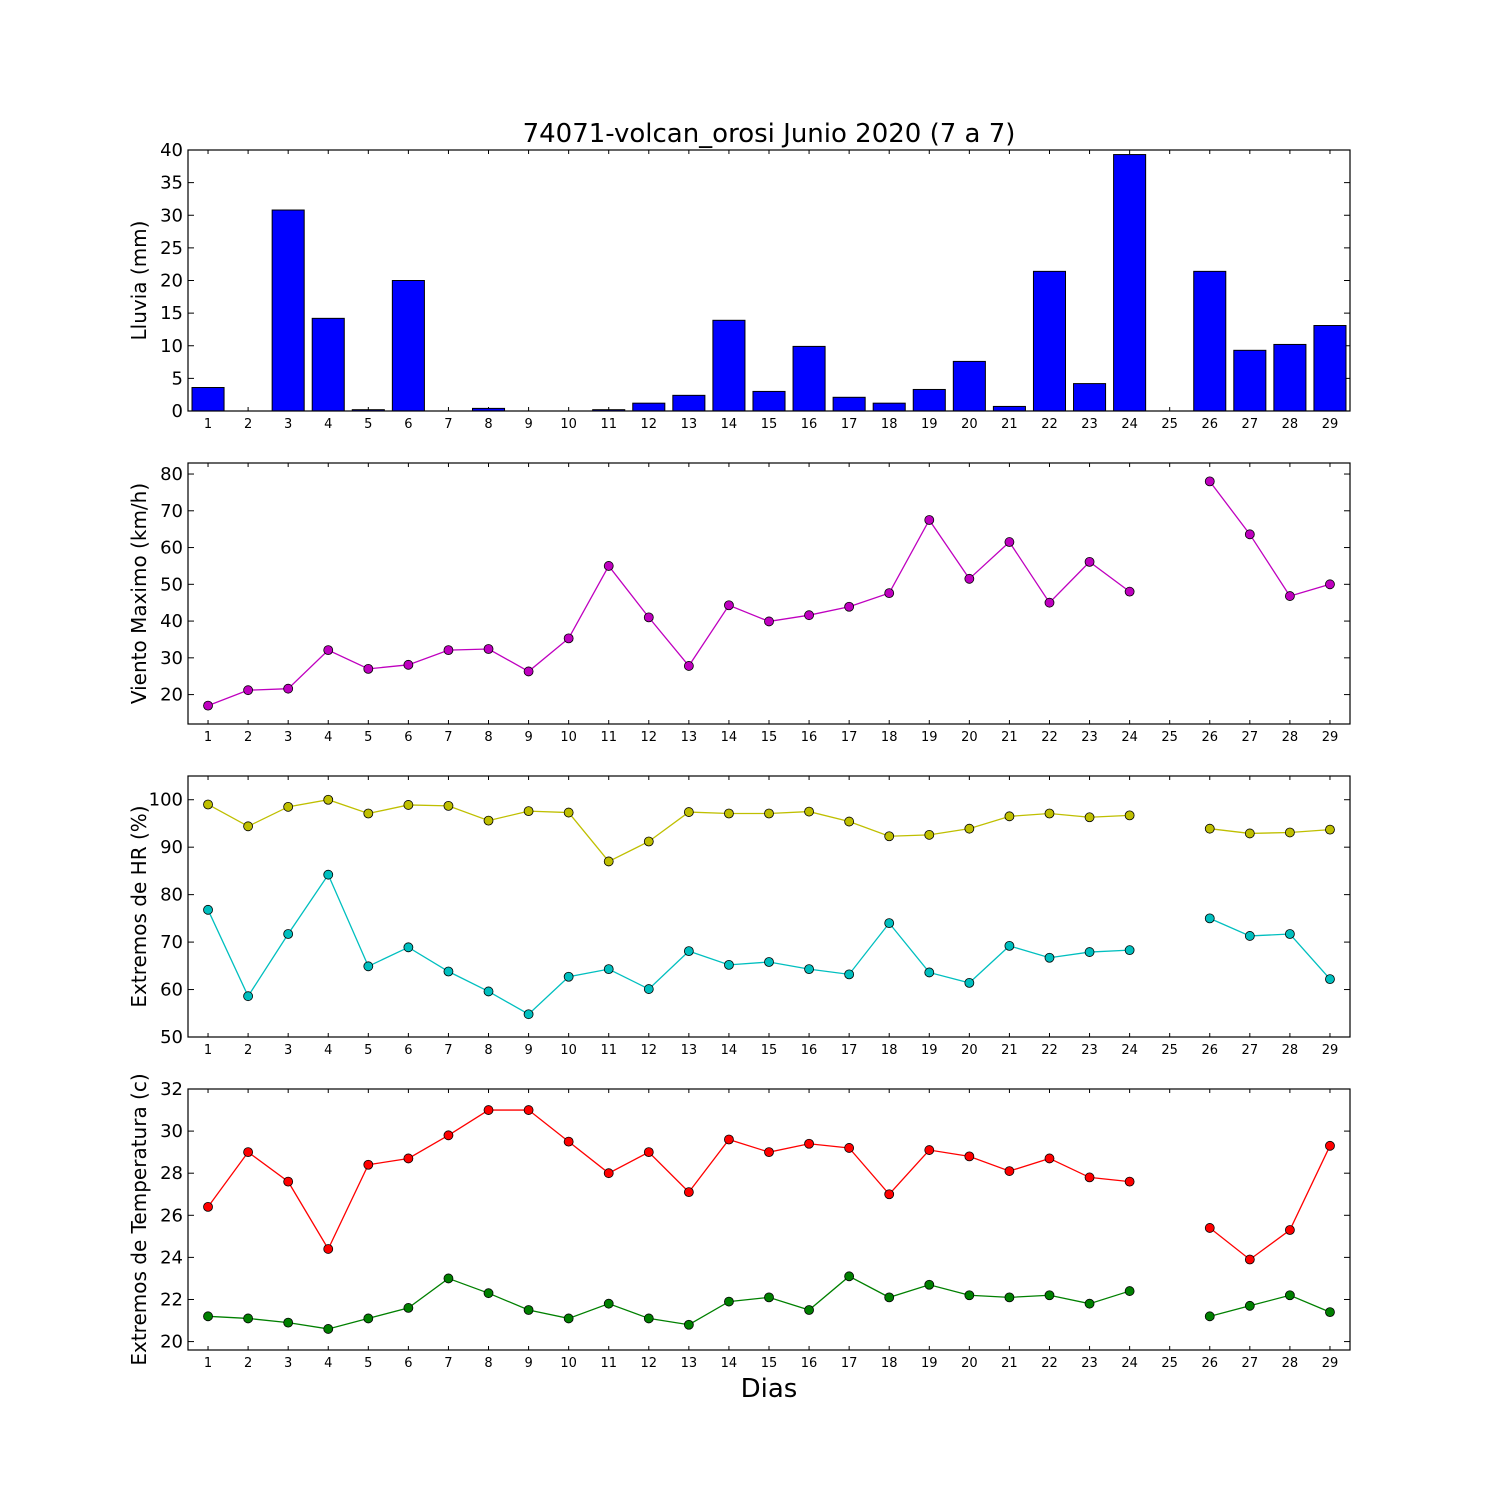 This screenshot has width=1500, height=1500. Describe the element at coordinates (171, 1215) in the screenshot. I see `y-tick-label: 26` at that location.